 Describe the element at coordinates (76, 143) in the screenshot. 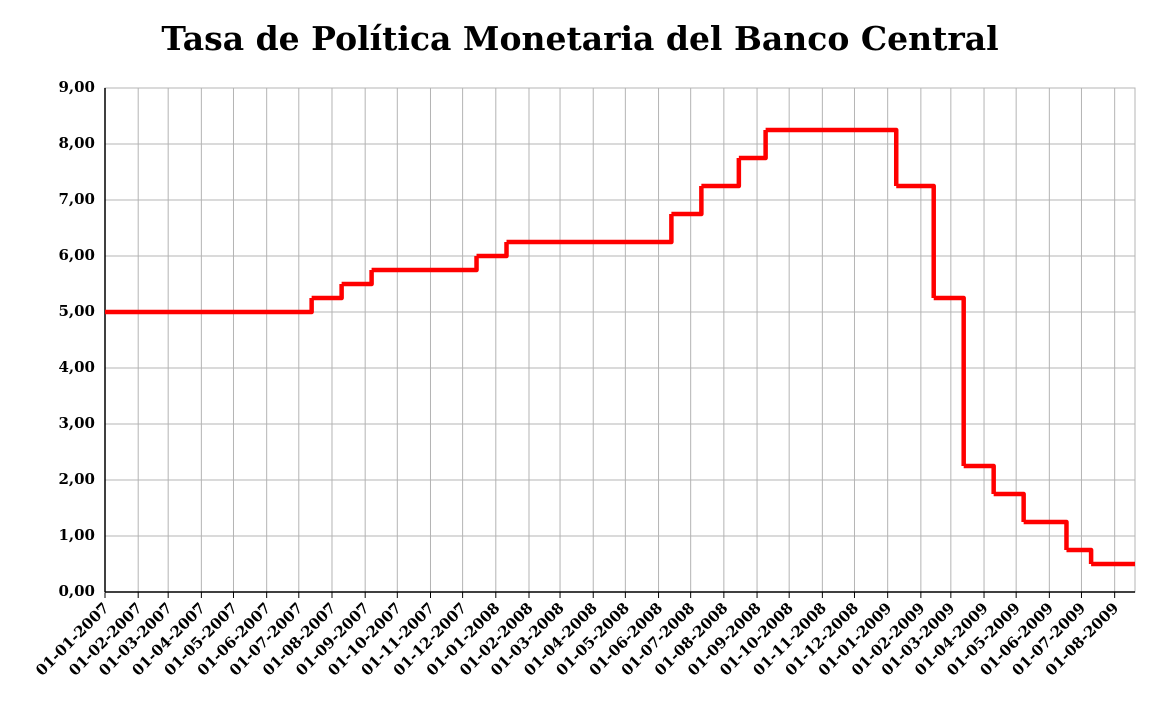

I see `y-tick-label: 8,00` at that location.